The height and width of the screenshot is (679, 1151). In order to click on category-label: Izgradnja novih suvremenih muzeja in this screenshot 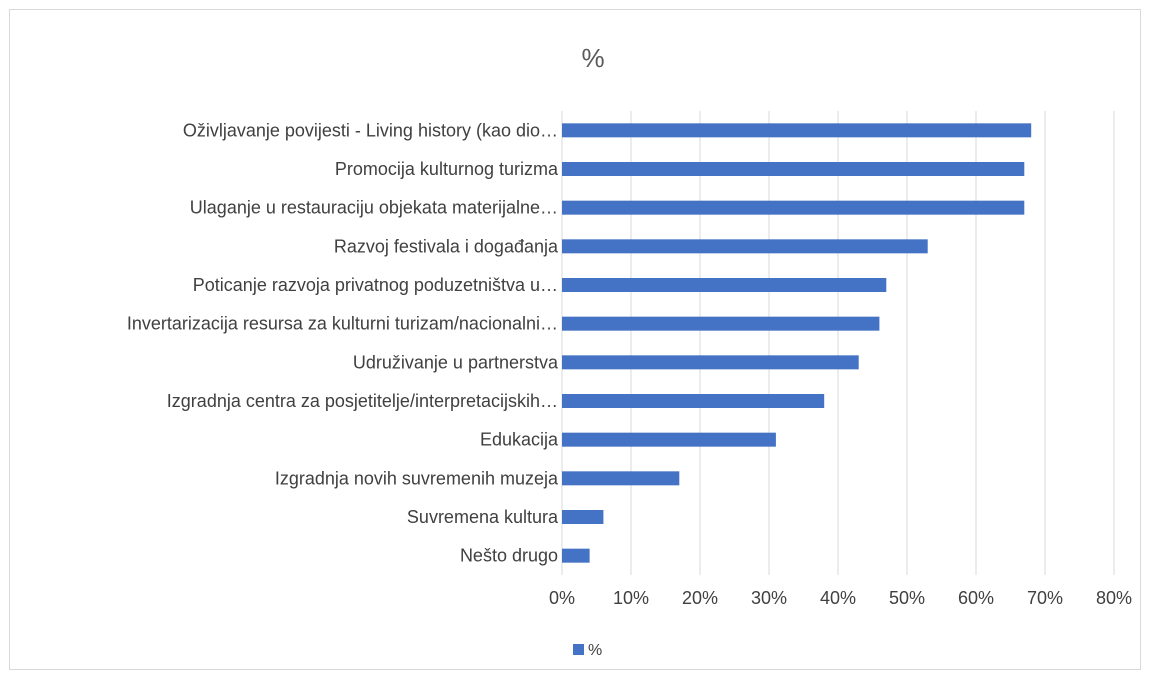, I will do `click(417, 478)`.